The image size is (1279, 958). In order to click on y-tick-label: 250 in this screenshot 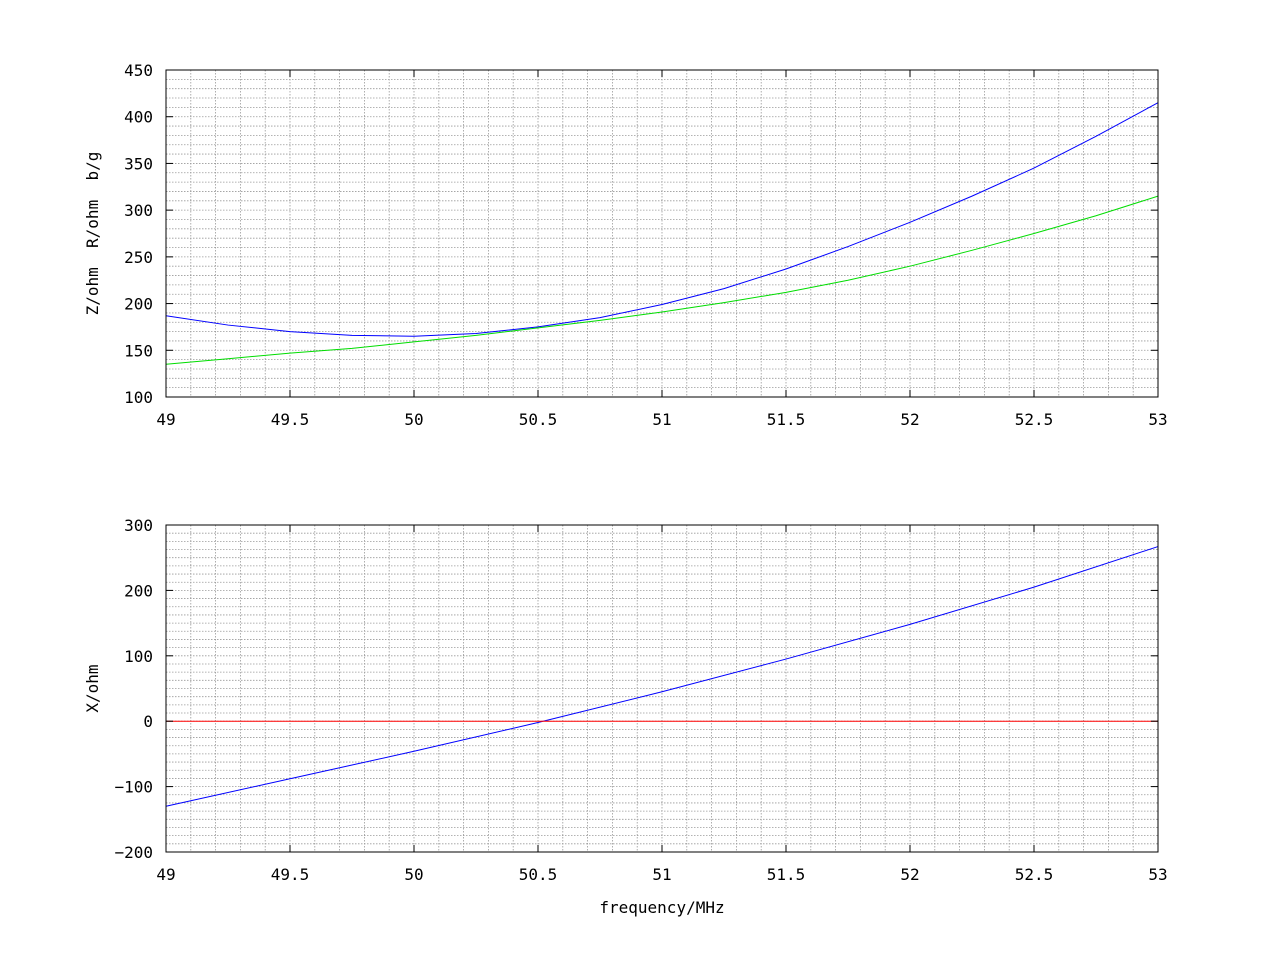, I will do `click(138, 257)`.